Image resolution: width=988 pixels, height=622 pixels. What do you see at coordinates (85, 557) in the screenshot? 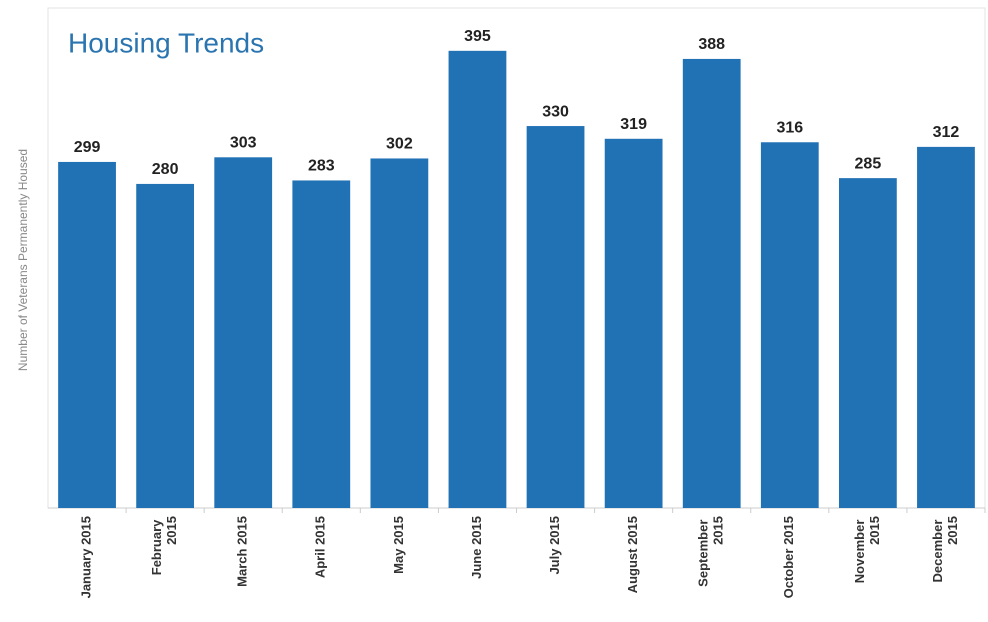
I see `x-tick-label: January 2015` at bounding box center [85, 557].